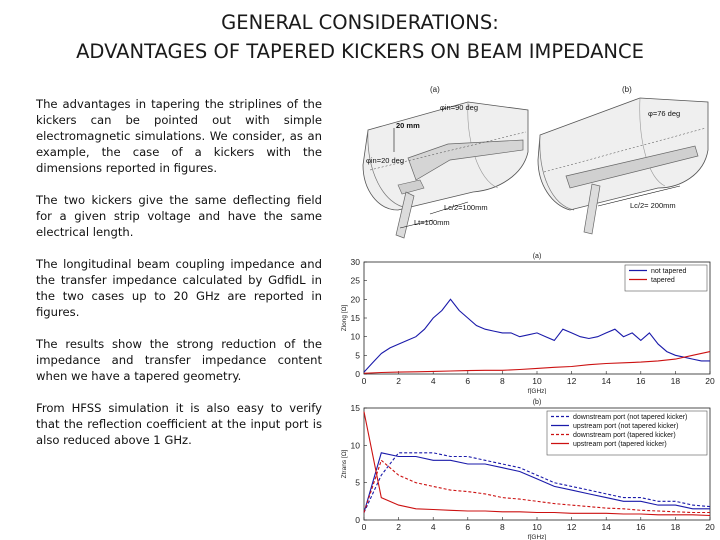 The width and height of the screenshot is (720, 540). What do you see at coordinates (388, 169) in the screenshot?
I see `kicker-a-end-arc` at bounding box center [388, 169].